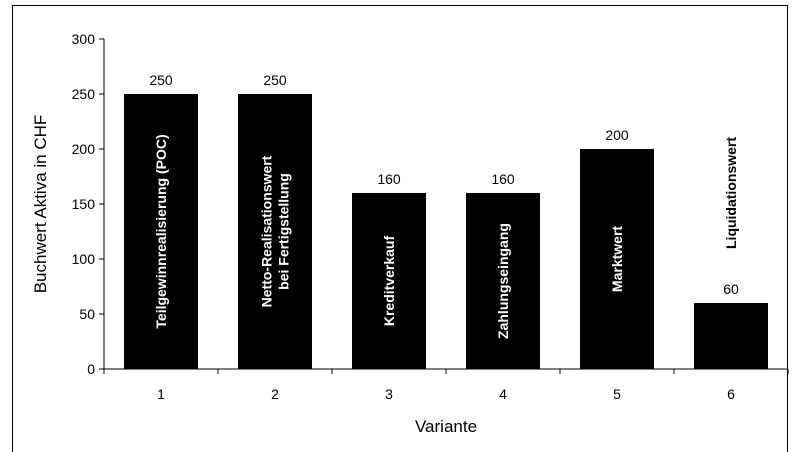 The image size is (796, 452). What do you see at coordinates (731, 193) in the screenshot?
I see `bar-annotation: Liquidationswert` at bounding box center [731, 193].